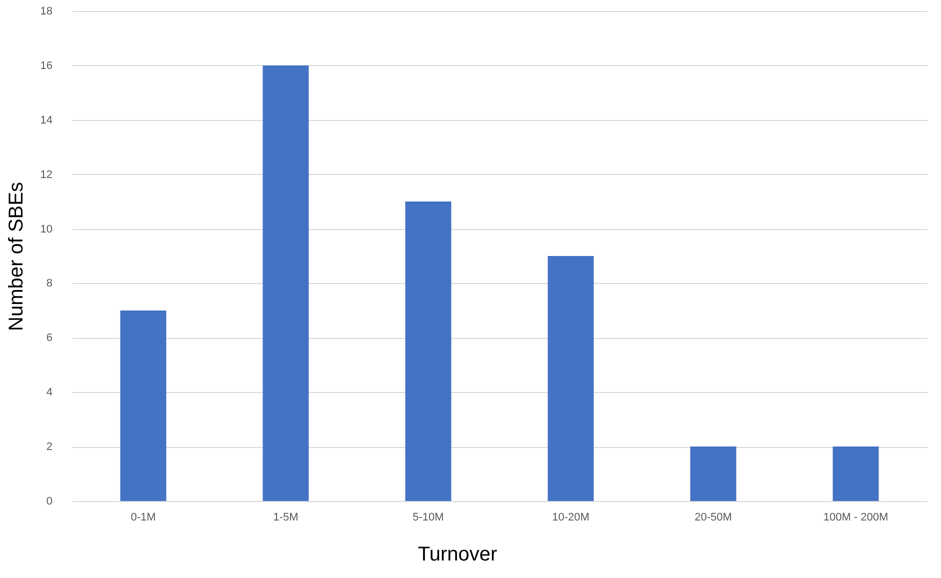 This screenshot has width=941, height=578. Describe the element at coordinates (428, 518) in the screenshot. I see `x-tick-label: 5-10M` at that location.